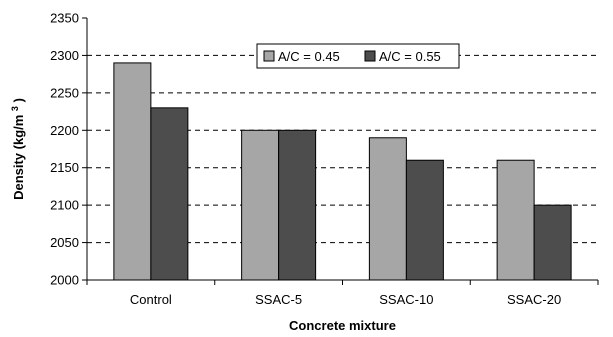  What do you see at coordinates (410, 56) in the screenshot?
I see `legend-label-series-2: A/C = 0.55` at bounding box center [410, 56].